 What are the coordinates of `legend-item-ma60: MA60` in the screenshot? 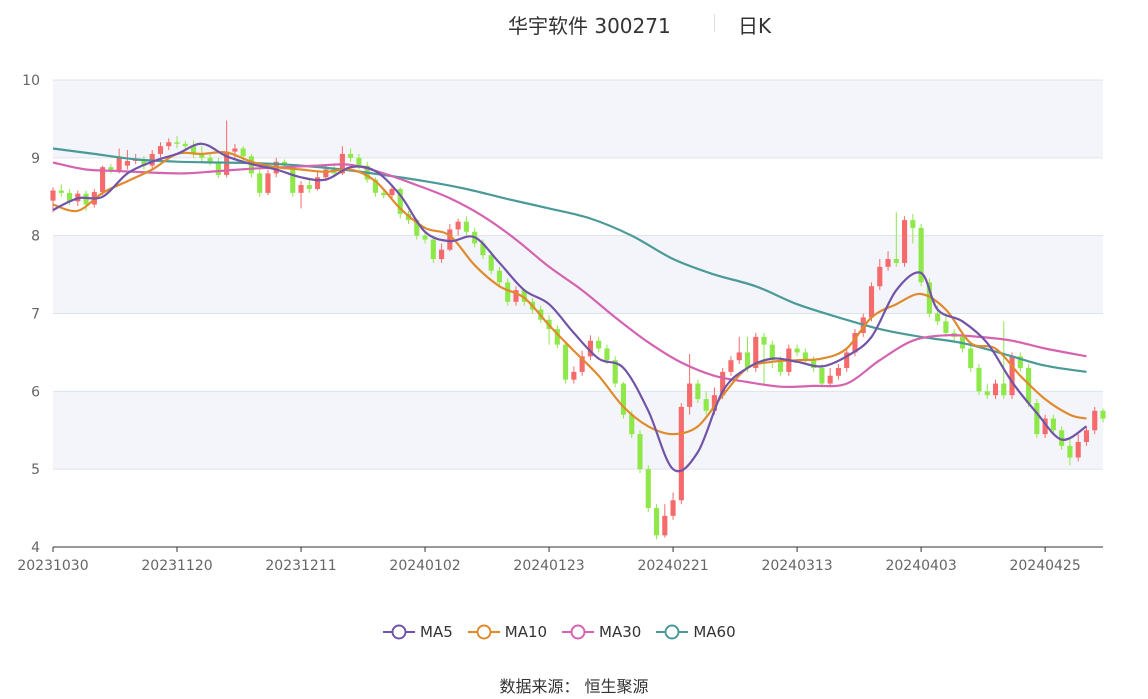 It's located at (695, 632).